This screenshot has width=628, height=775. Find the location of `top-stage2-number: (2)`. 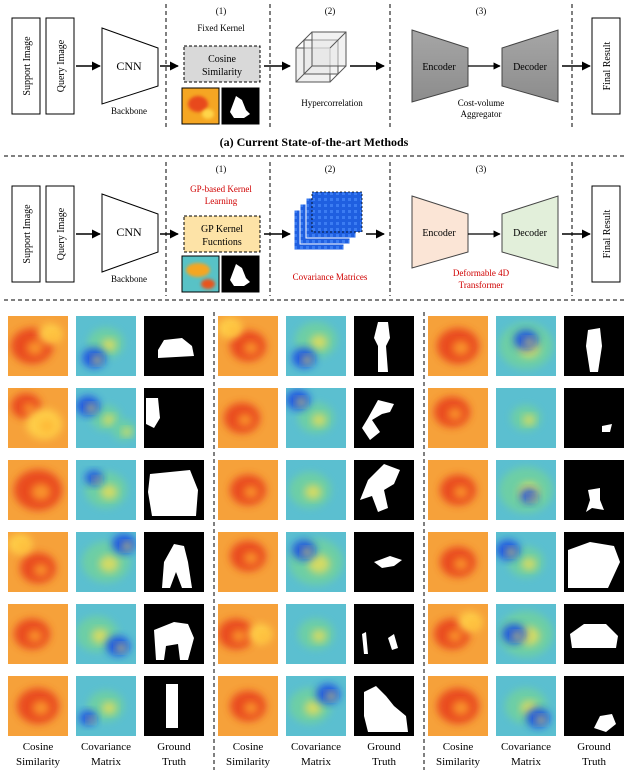

top-stage2-number: (2) is located at coordinates (330, 11).